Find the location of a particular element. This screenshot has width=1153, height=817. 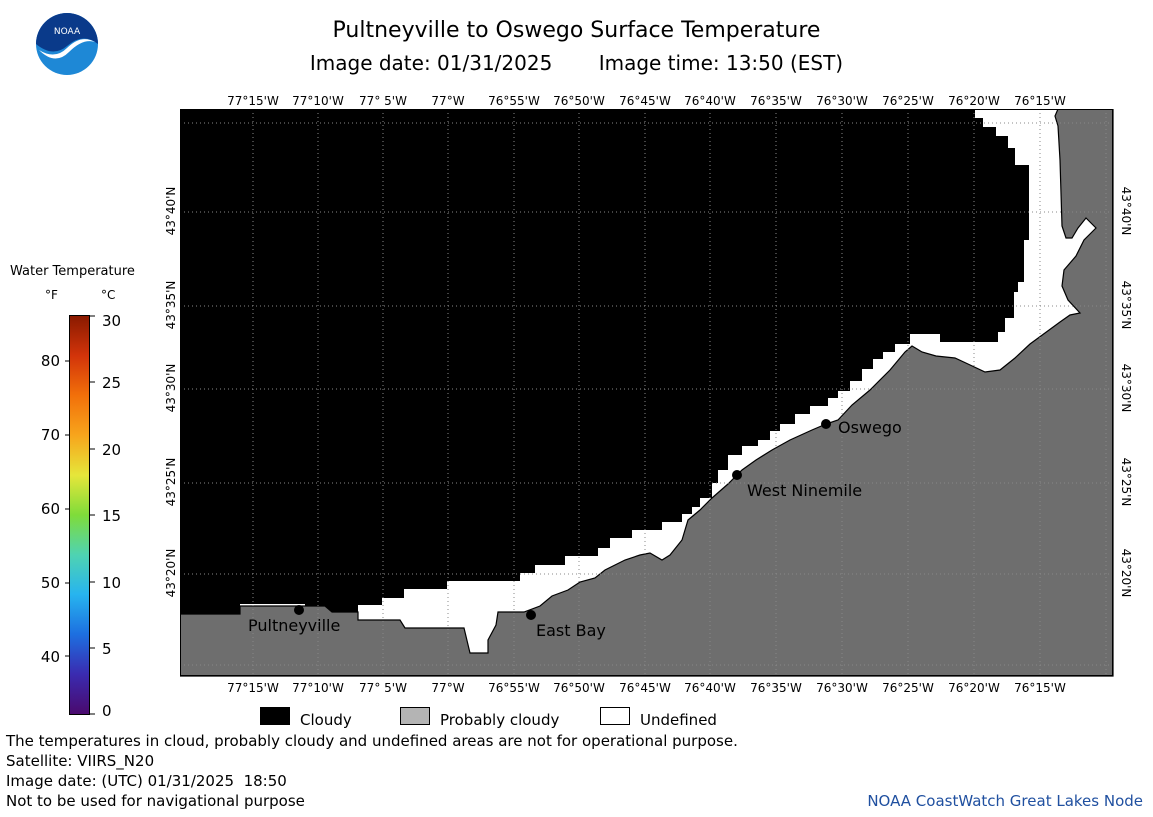

place-label-west-ninemile: West Ninemile is located at coordinates (805, 490).